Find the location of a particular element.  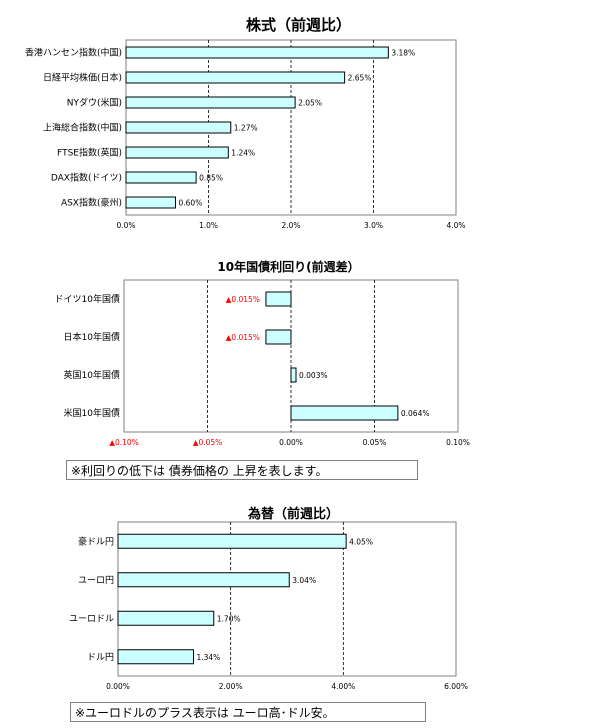

x-tick-label: ▲0.10% is located at coordinates (124, 442).